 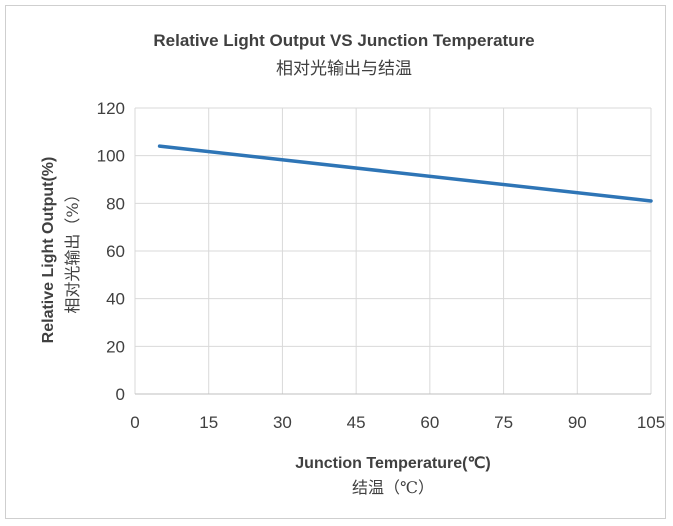 I want to click on y-axis-label: Relative Light Output(%), so click(x=48, y=250).